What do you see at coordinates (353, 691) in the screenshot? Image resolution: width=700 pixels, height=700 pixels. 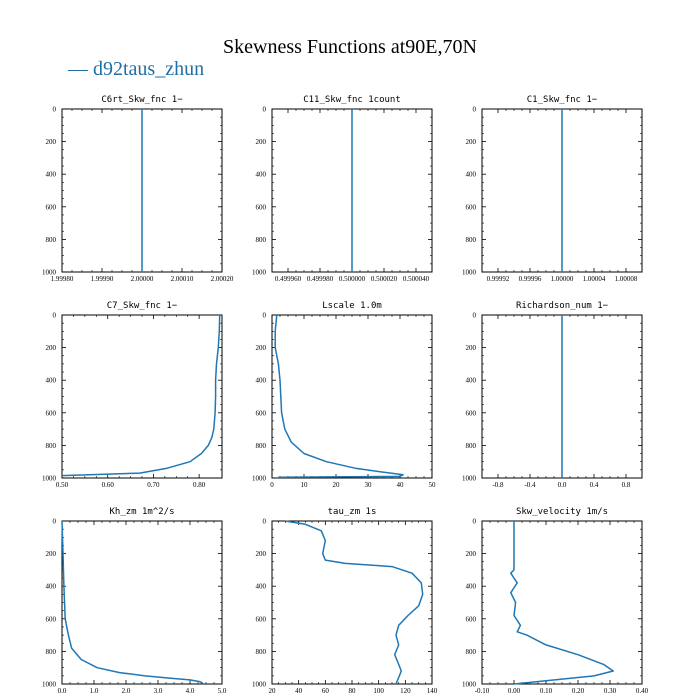 I see `x-tick-label: 80` at bounding box center [353, 691].